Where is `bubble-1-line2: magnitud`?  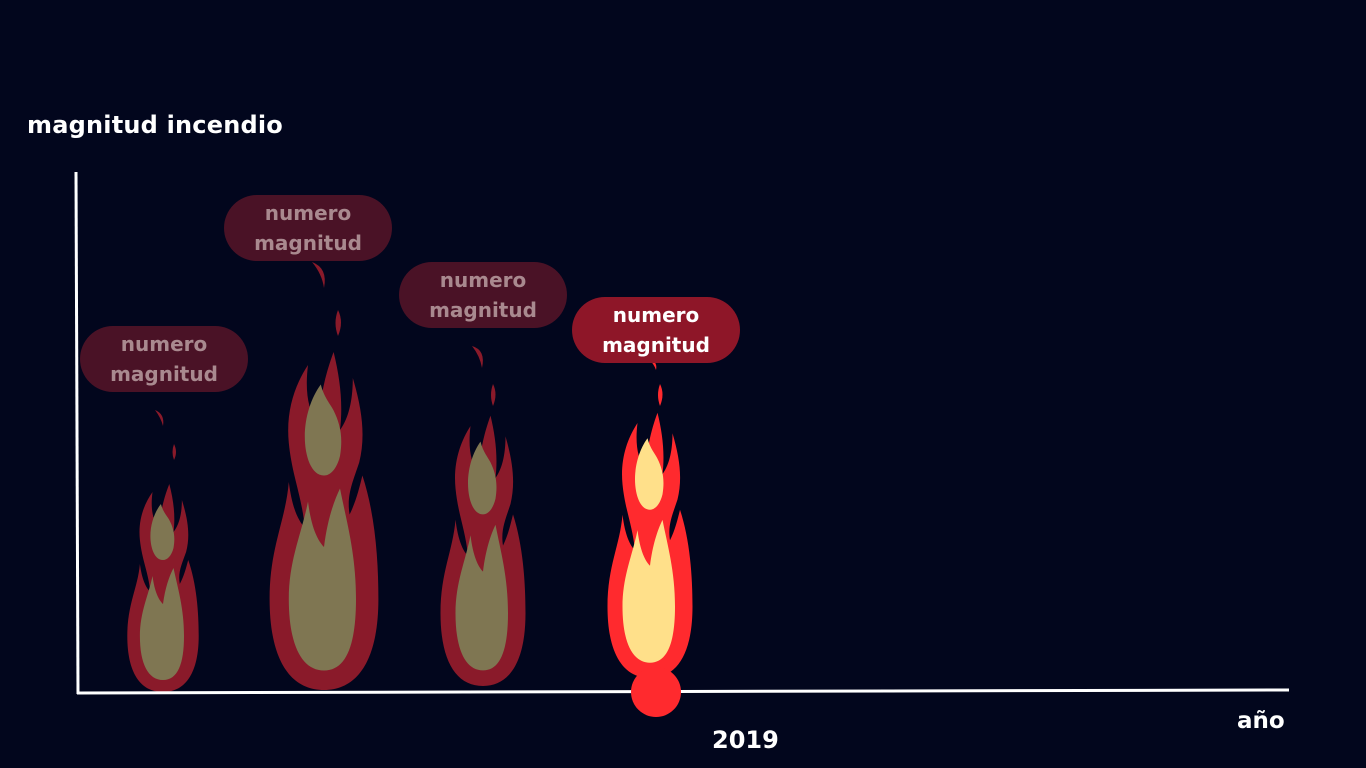 bubble-1-line2: magnitud is located at coordinates (164, 374).